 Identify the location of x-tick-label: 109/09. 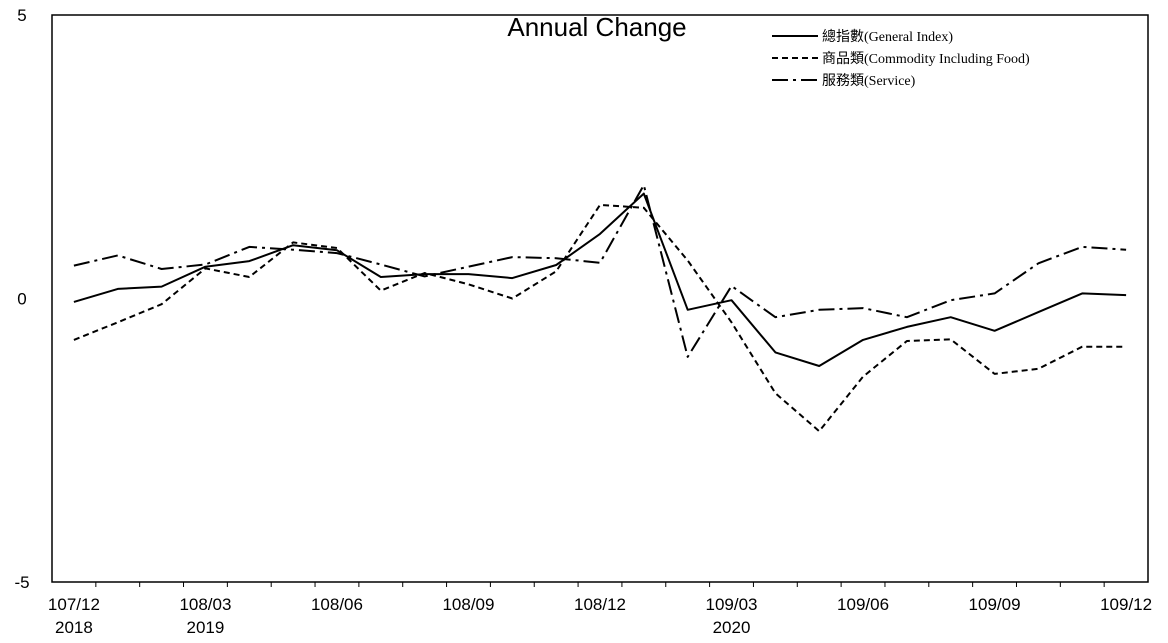
(995, 604).